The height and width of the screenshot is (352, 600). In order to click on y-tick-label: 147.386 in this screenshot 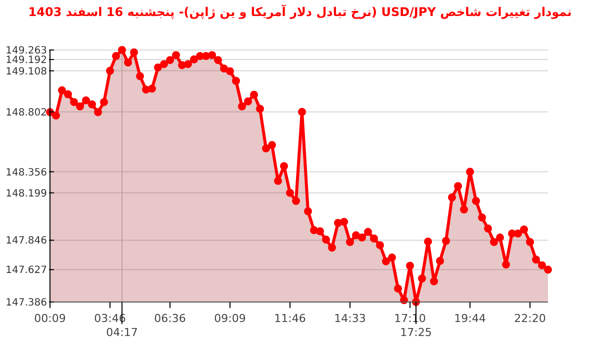, I will do `click(26, 303)`.